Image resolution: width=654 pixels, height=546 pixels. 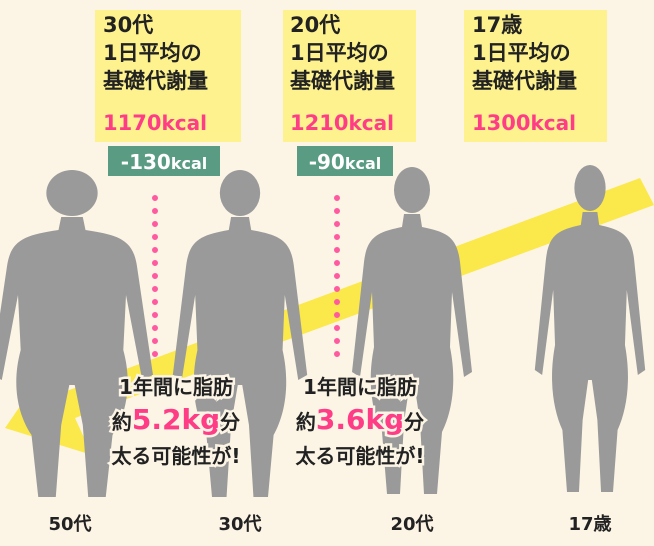 I want to click on box: 17歳 1日平均の 基礎代謝量 1300kcal, so click(x=535, y=76).